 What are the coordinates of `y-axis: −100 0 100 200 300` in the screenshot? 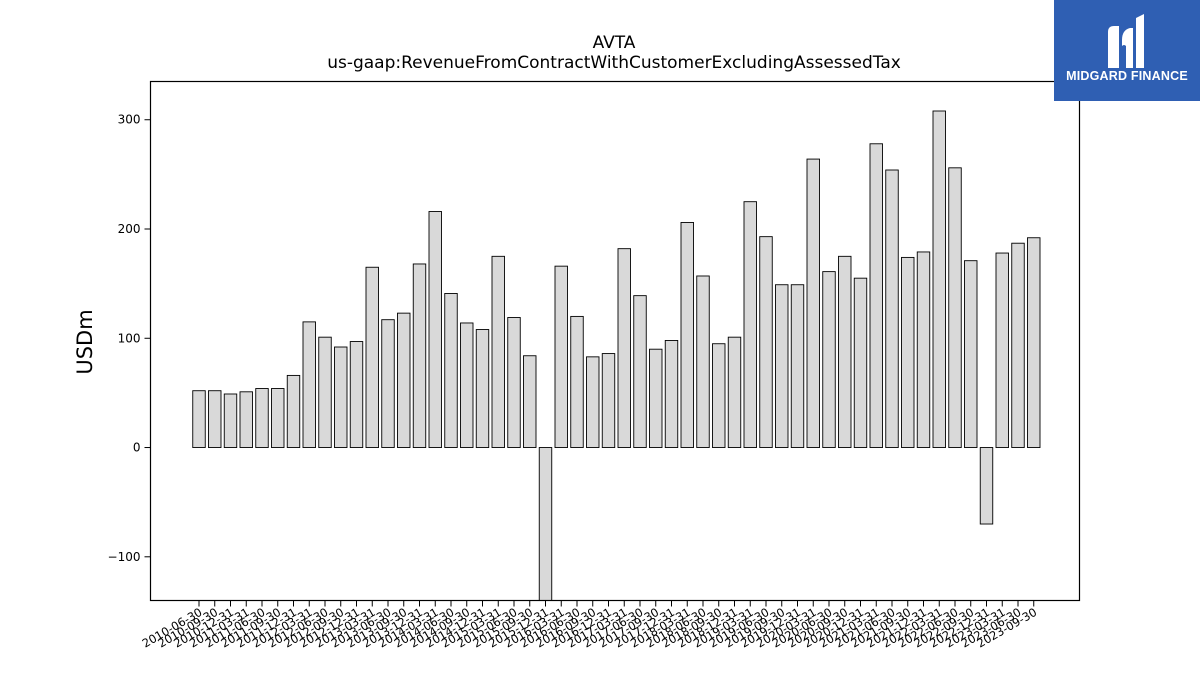 It's located at (129, 338).